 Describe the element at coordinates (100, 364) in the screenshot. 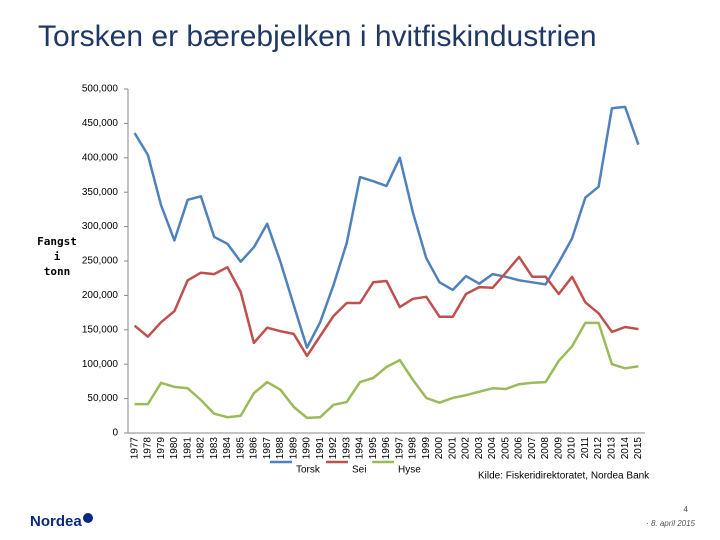

I see `y-tick-label: 100,000` at that location.